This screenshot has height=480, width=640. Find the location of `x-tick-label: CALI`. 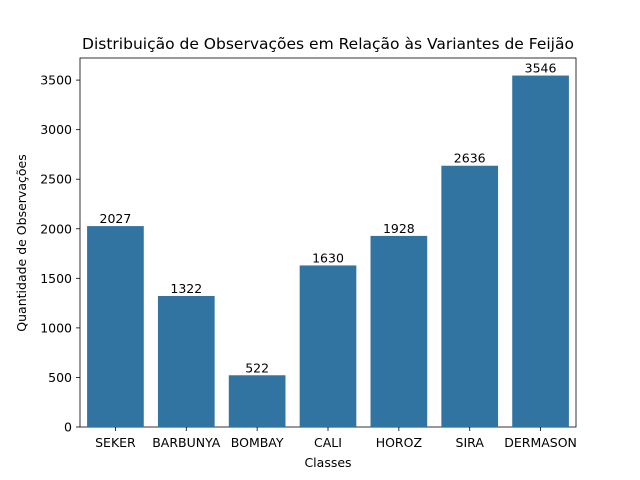

x-tick-label: CALI is located at coordinates (328, 442).